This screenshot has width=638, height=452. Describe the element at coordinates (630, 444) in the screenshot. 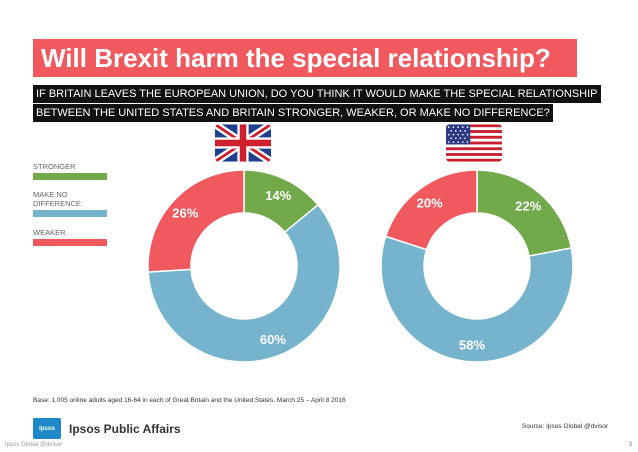

I see `page-number: 3` at that location.